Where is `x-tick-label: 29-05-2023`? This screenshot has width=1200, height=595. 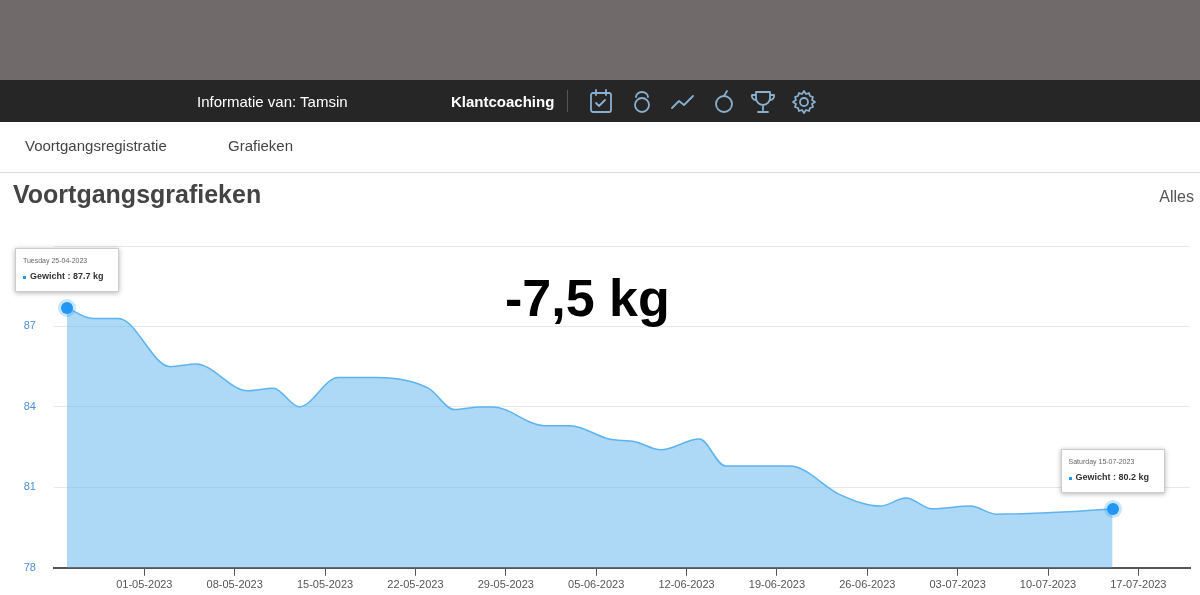 x-tick-label: 29-05-2023 is located at coordinates (505, 584).